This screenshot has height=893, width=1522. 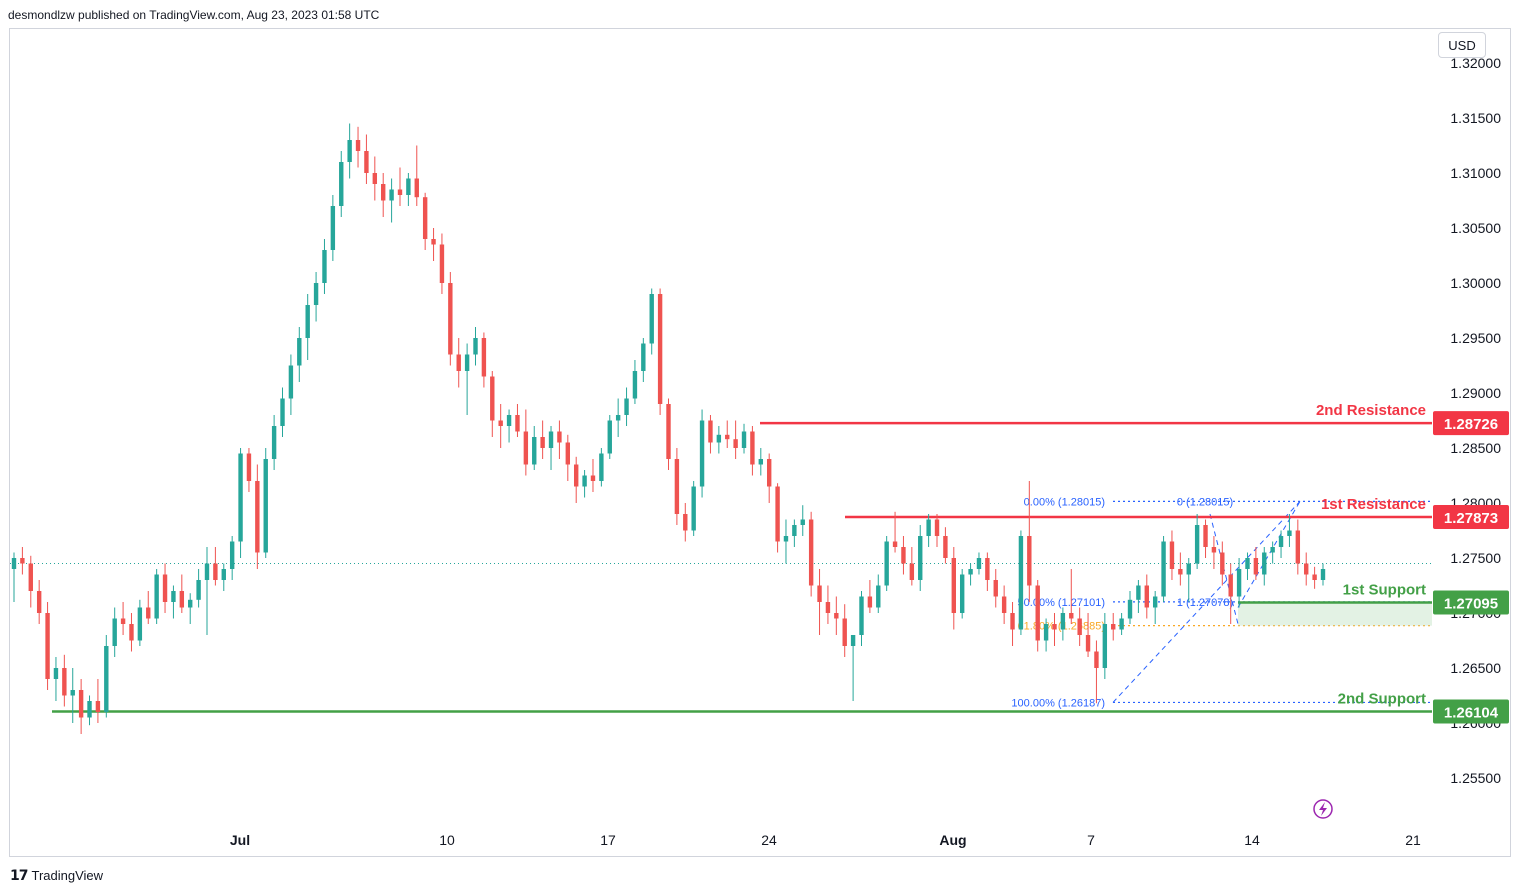 I want to click on fib-zone, so click(x=1335, y=613).